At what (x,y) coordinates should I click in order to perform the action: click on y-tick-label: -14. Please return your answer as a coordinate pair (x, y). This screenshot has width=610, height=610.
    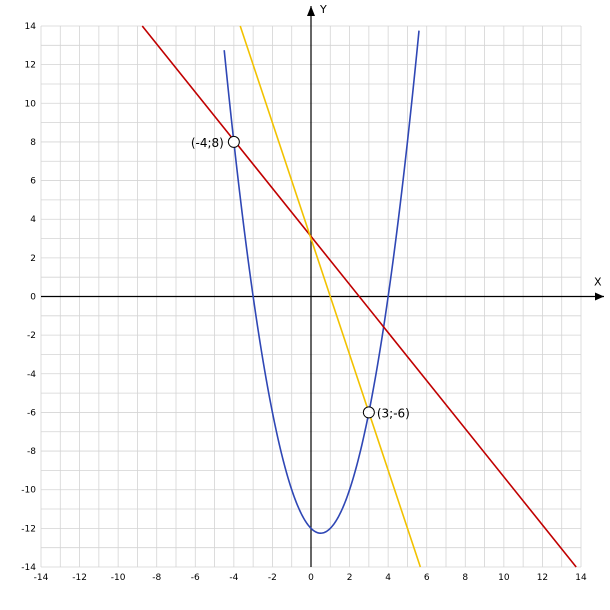
    Looking at the image, I should click on (28, 568).